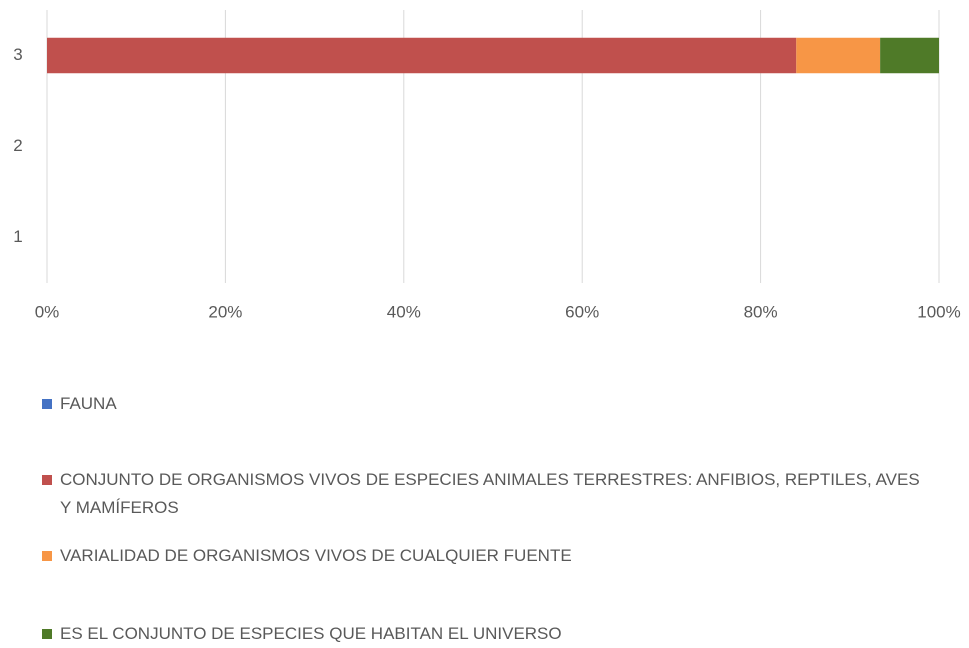 The image size is (969, 648). What do you see at coordinates (938, 311) in the screenshot?
I see `x-tick-label: 100%` at bounding box center [938, 311].